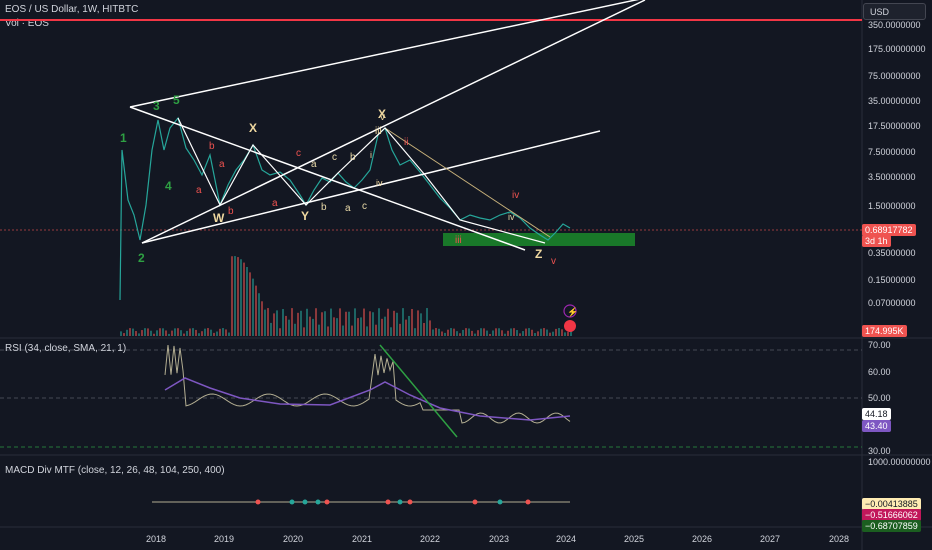  I want to click on descending-trendline, so click(327, 178).